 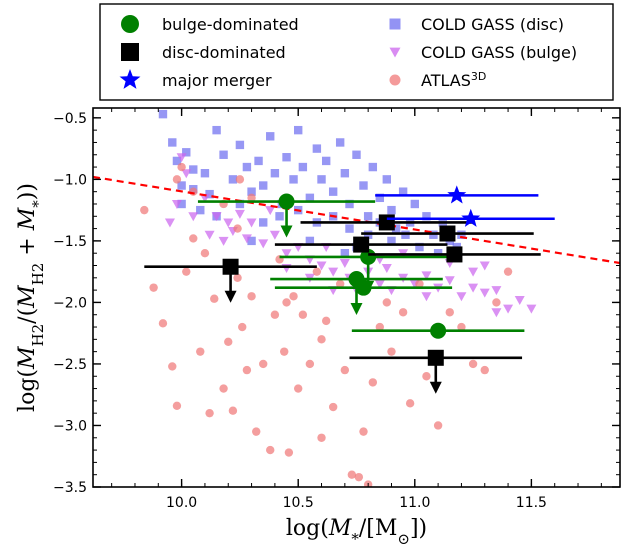 What do you see at coordinates (70, 119) in the screenshot?
I see `y-tick-label: −0.5` at bounding box center [70, 119].